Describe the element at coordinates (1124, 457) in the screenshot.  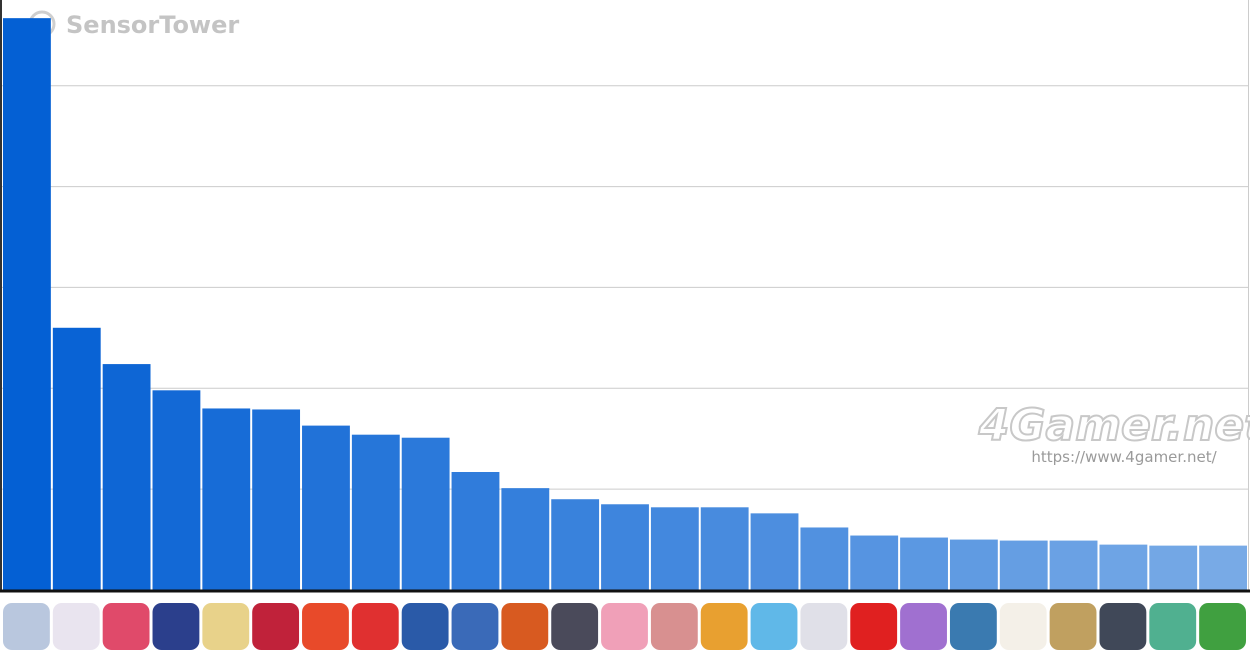
I see `gamer-url: https://www.4gamer.net/` at that location.